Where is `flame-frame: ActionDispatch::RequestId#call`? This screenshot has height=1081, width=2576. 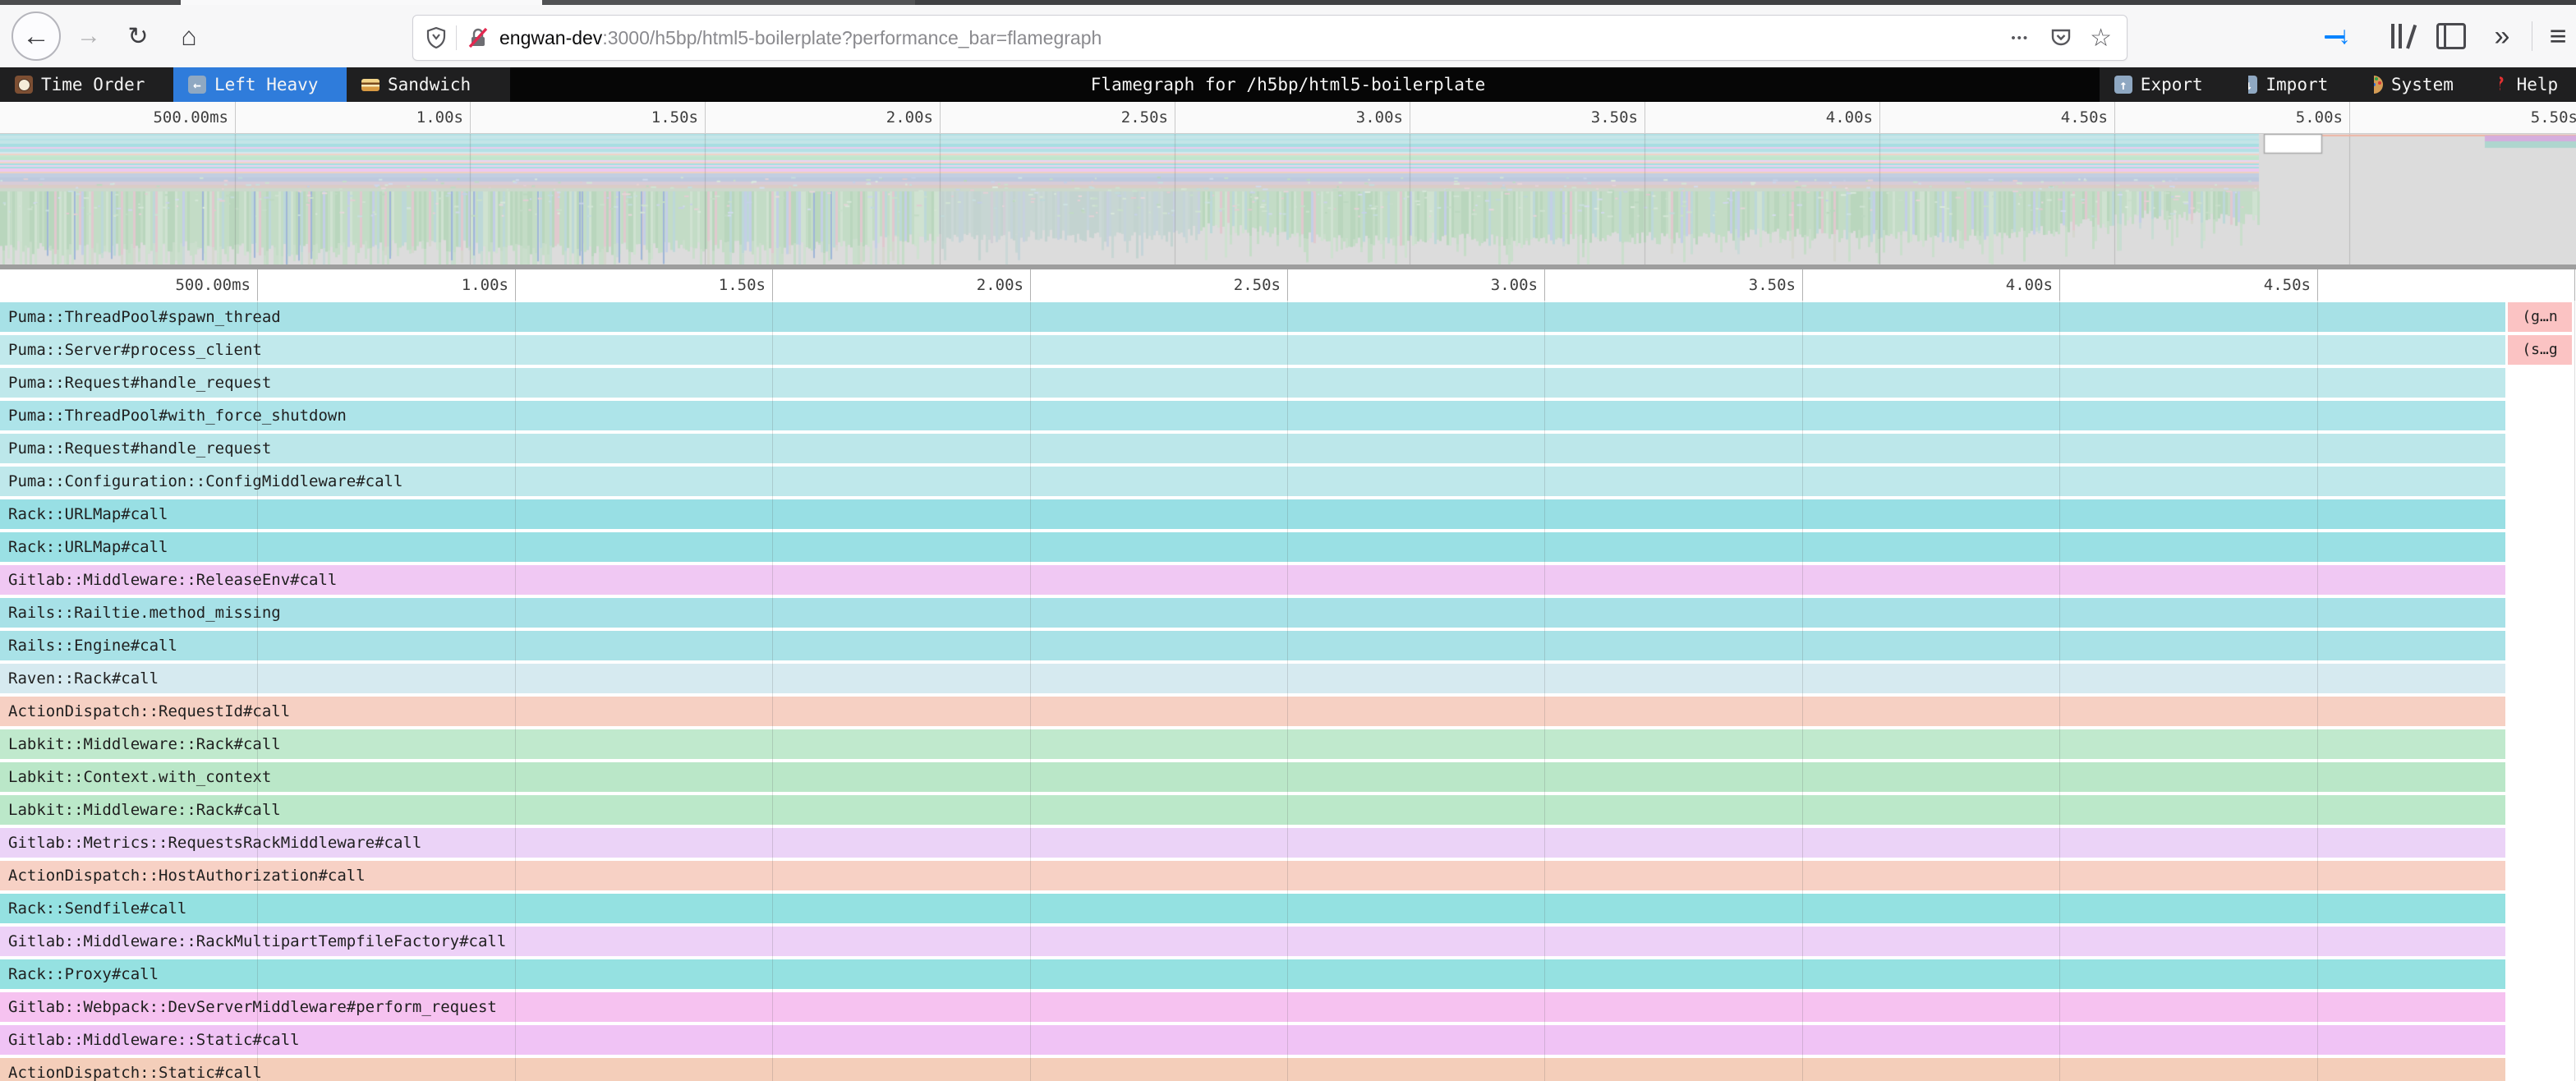
flame-frame: ActionDispatch::RequestId#call is located at coordinates (1252, 712).